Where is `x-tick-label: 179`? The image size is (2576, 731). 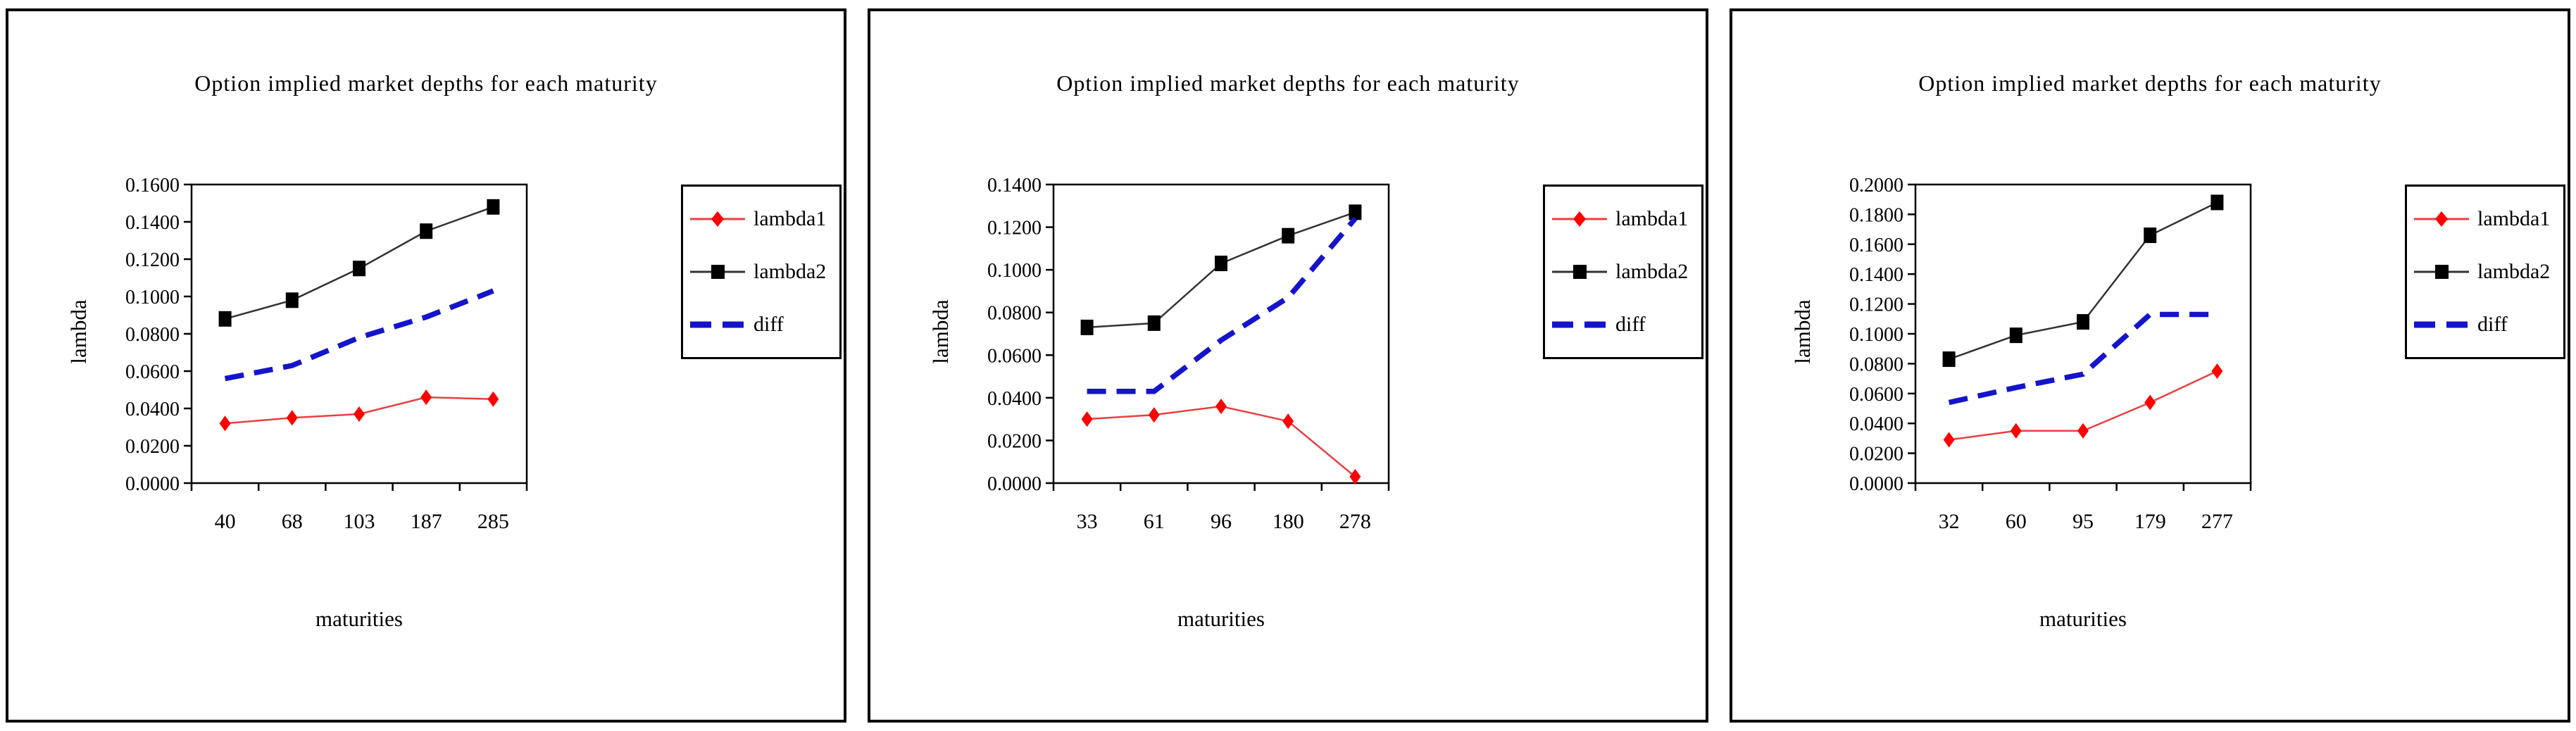
x-tick-label: 179 is located at coordinates (2150, 521).